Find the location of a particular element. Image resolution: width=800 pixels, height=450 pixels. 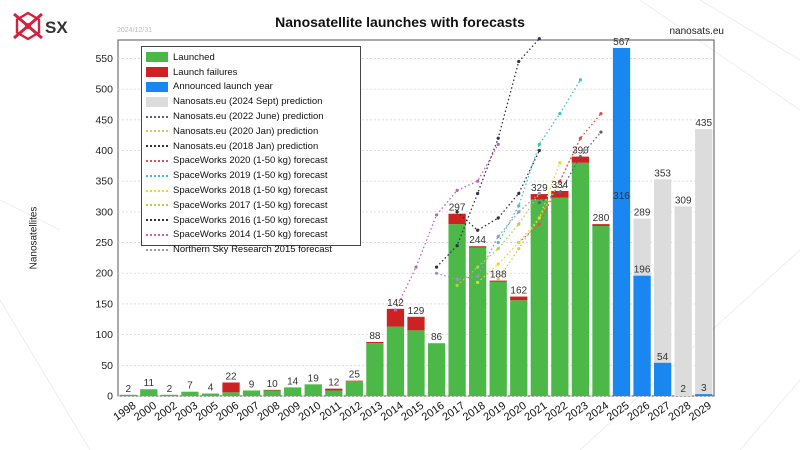

bar-value-label: 353 is located at coordinates (662, 173).